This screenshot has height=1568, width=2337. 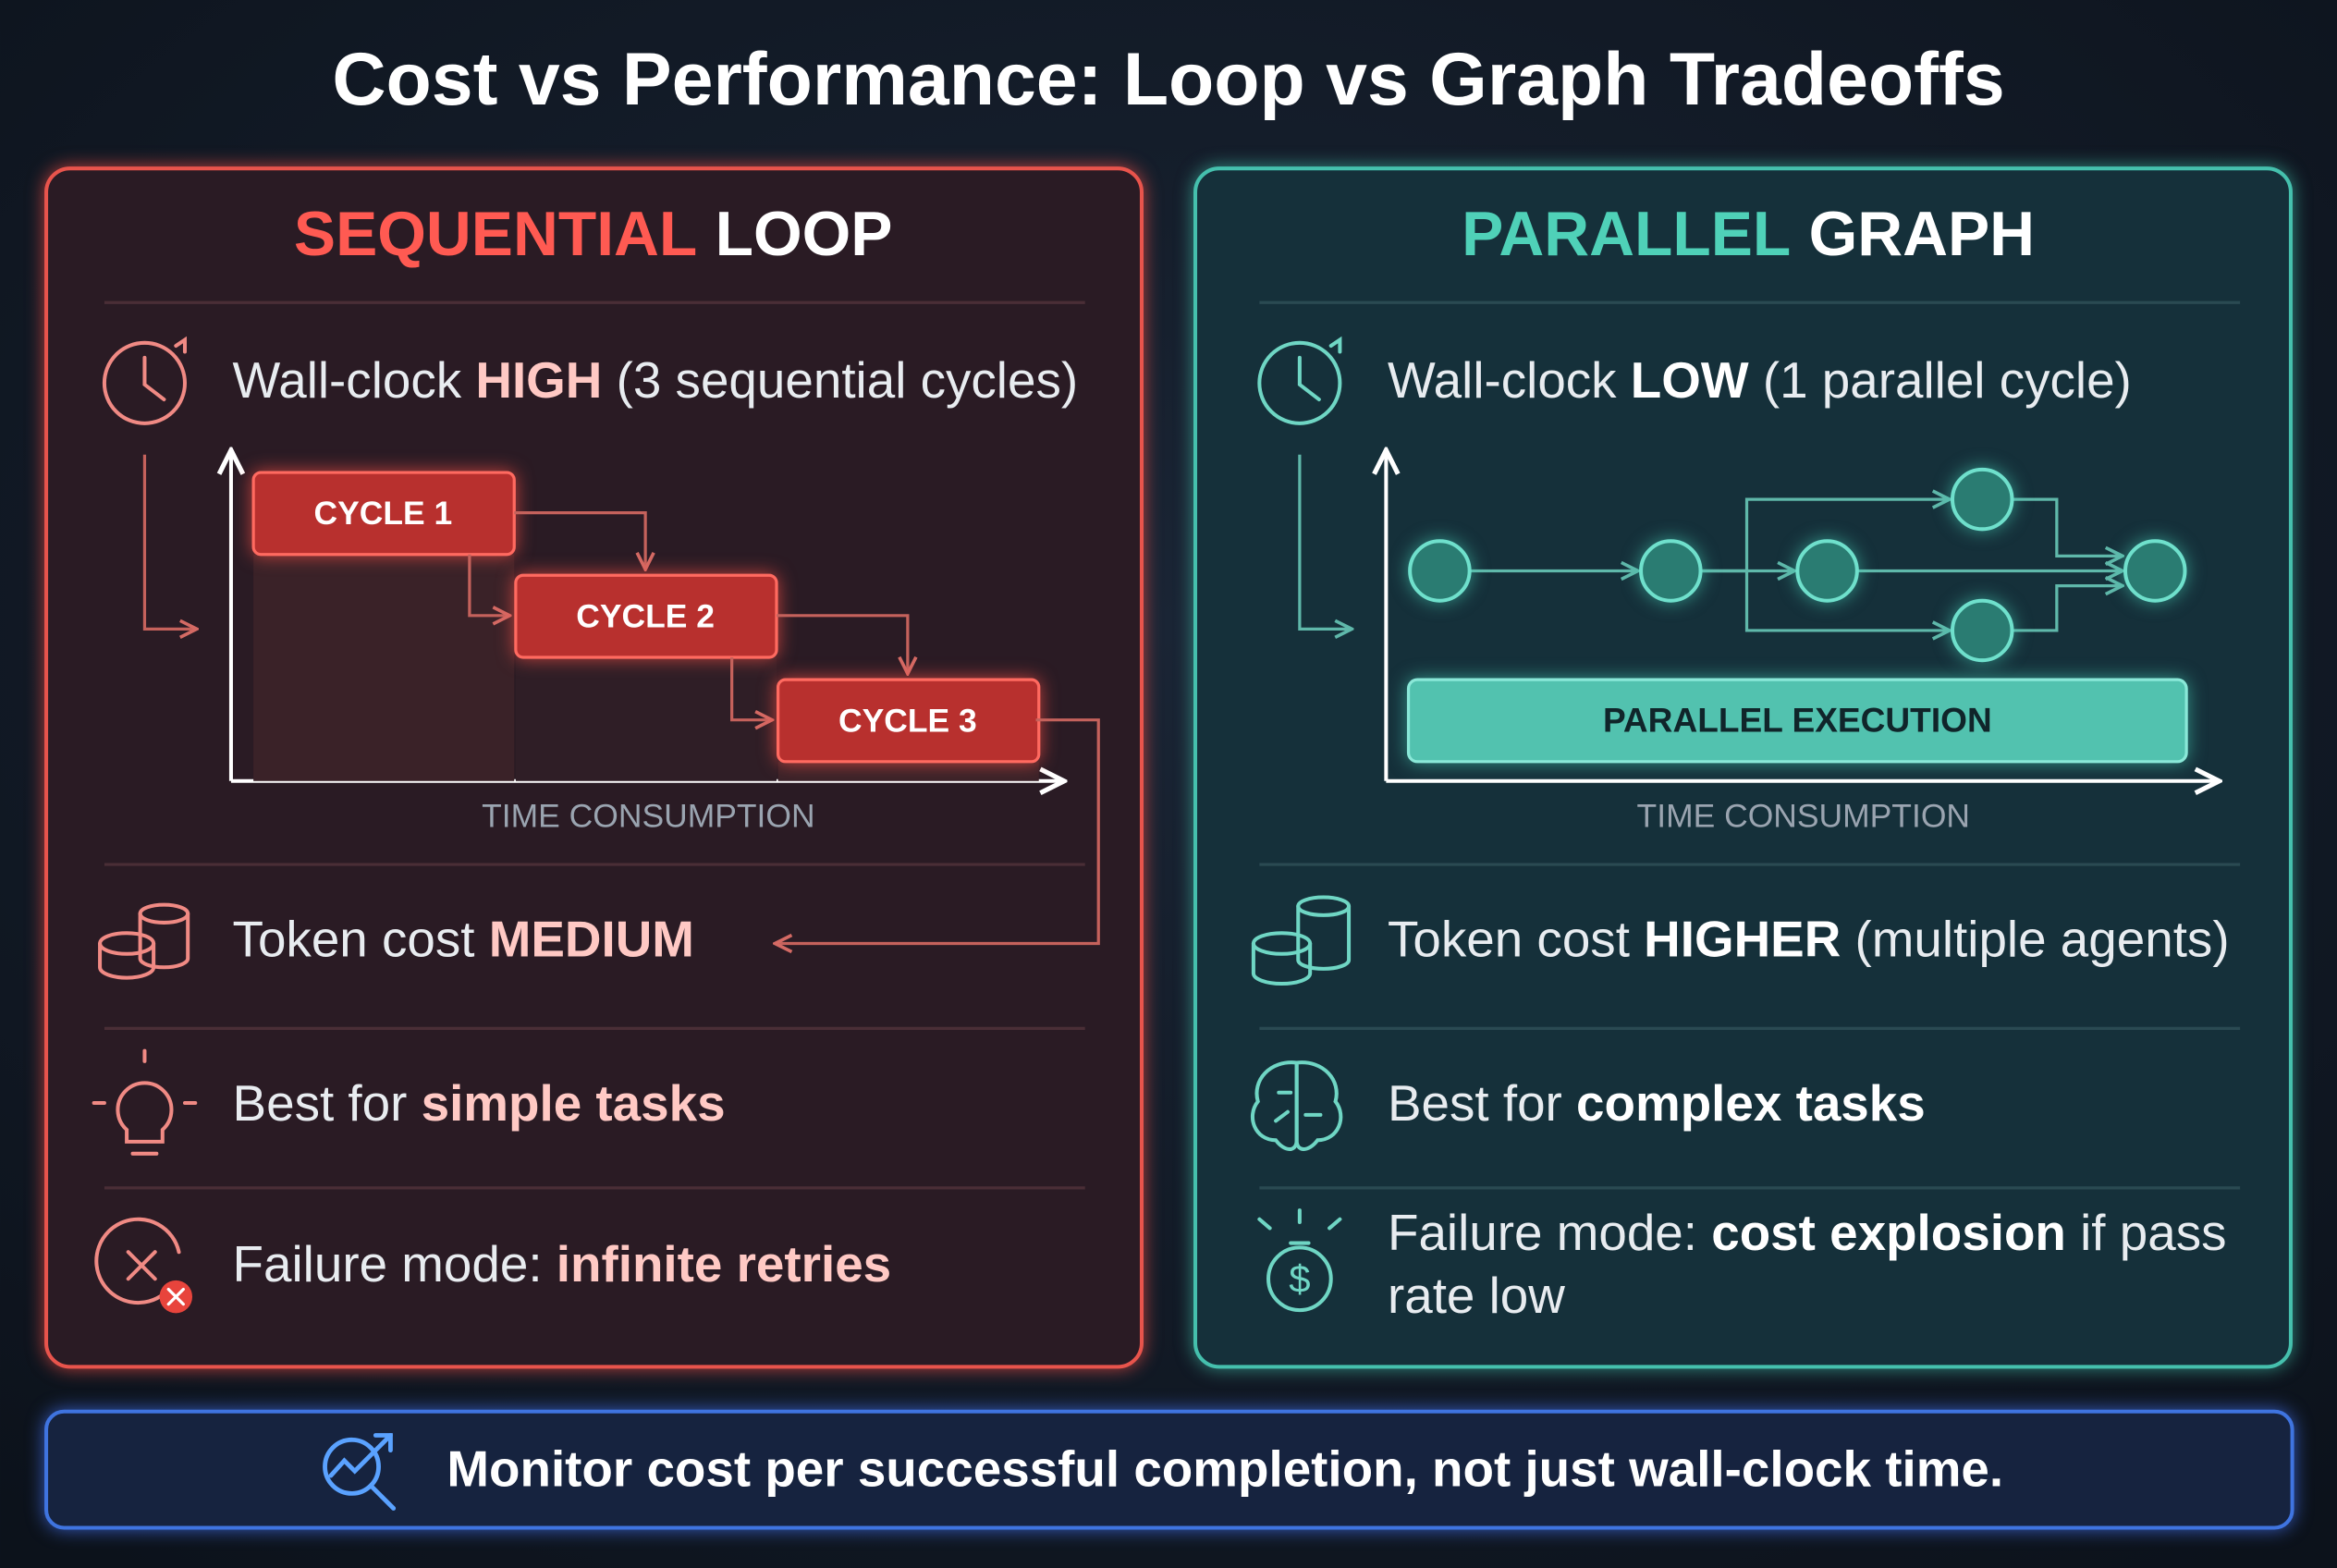 I want to click on row-text: Best for simple tasks, so click(x=479, y=1103).